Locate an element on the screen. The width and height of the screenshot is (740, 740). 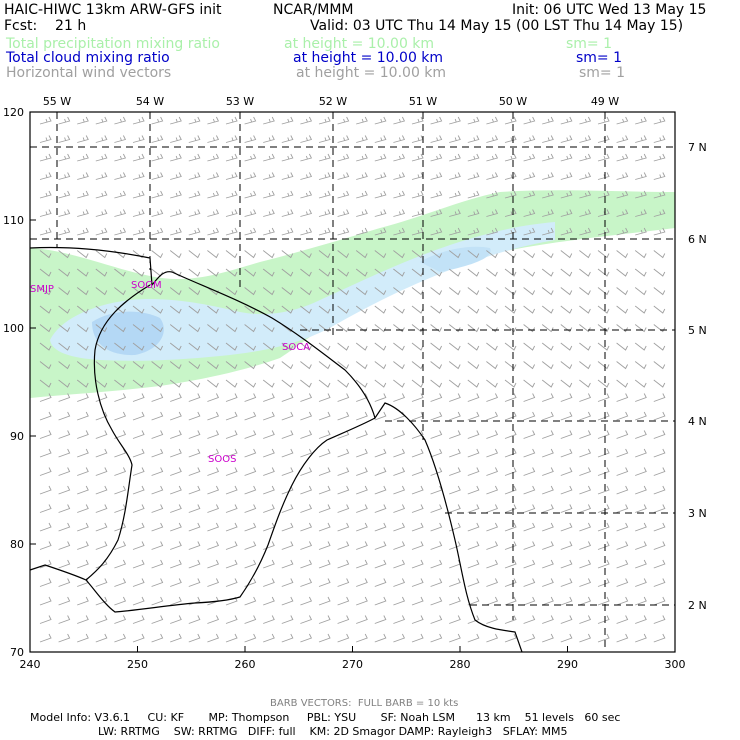
station-soca: SOCA is located at coordinates (296, 347).